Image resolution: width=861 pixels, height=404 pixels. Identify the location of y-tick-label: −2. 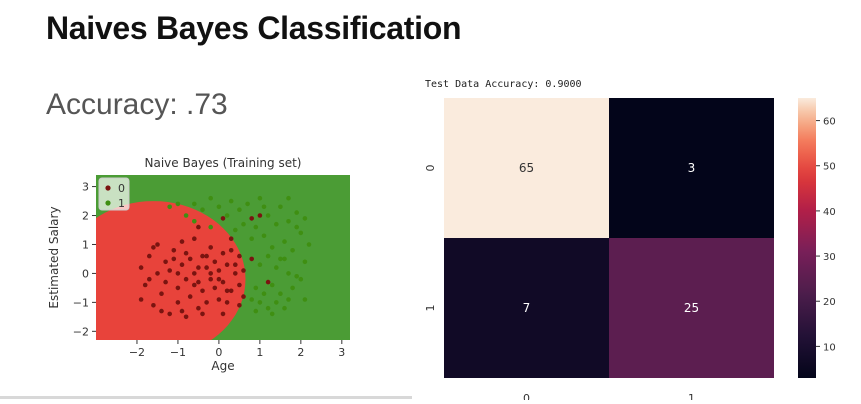
(81, 331).